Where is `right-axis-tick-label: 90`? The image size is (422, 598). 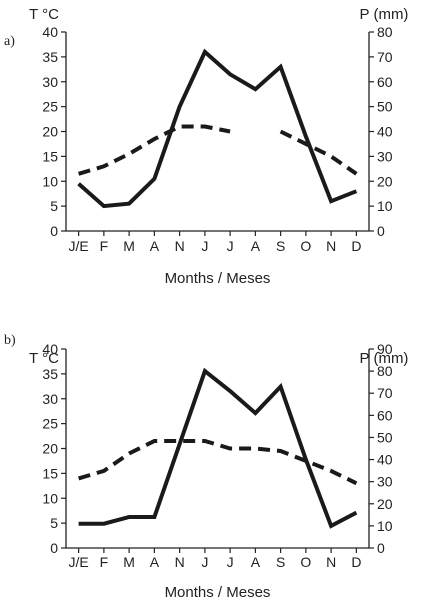
right-axis-tick-label: 90 is located at coordinates (385, 349).